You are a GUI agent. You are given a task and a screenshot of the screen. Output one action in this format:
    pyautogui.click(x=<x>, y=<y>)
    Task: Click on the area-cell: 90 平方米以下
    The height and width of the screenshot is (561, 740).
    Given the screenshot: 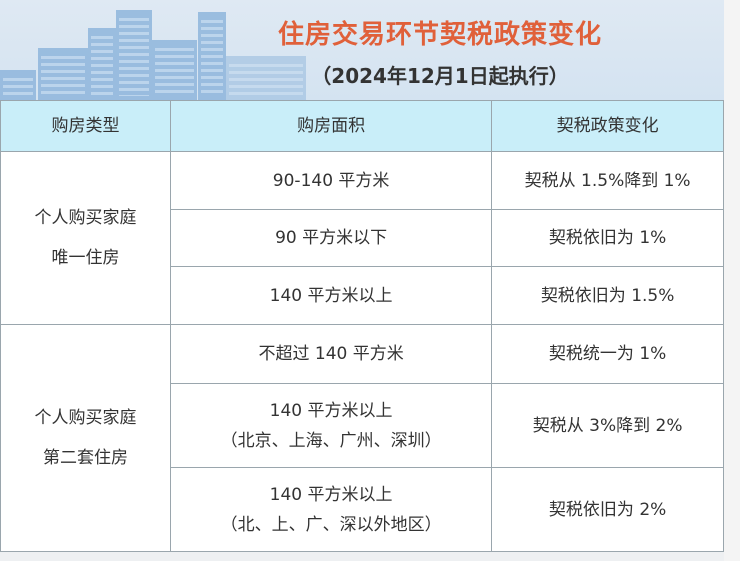 What is the action you would take?
    pyautogui.click(x=331, y=238)
    